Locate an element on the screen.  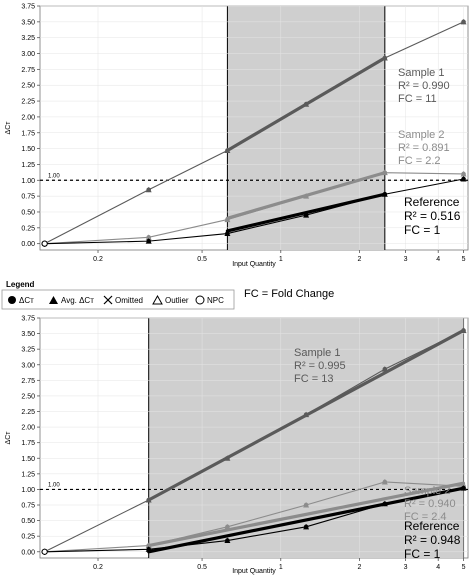
legend-label-outlier: Outlier is located at coordinates (177, 300).